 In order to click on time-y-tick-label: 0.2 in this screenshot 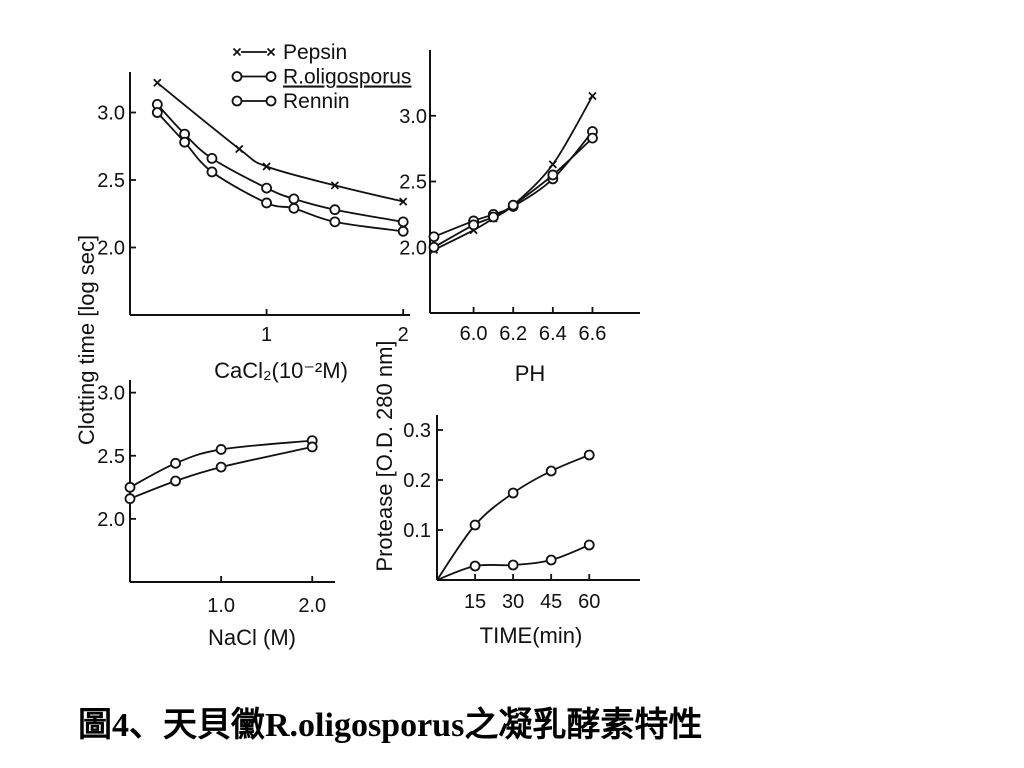, I will do `click(417, 481)`.